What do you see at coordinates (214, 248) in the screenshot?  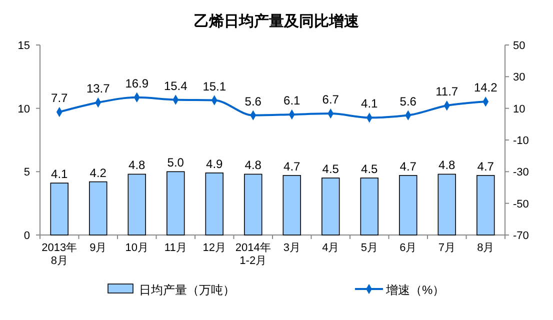 I see `x-tick-label: 12月` at bounding box center [214, 248].